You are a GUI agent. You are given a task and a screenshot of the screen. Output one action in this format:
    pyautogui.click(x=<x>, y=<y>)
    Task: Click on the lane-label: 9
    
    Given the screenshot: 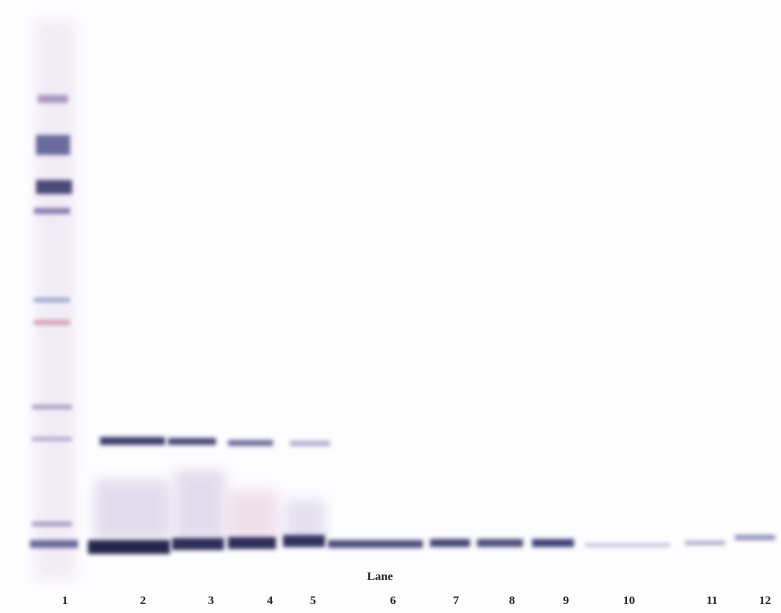 What is the action you would take?
    pyautogui.click(x=566, y=600)
    